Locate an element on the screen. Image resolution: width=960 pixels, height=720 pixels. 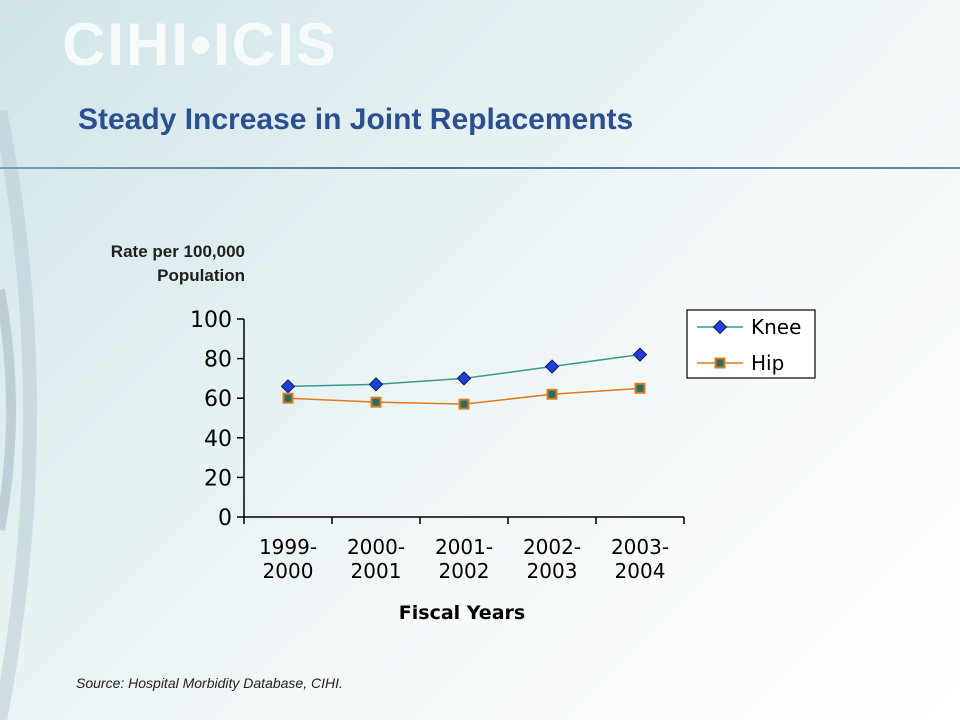
y-axis-label-line-1: Rate per 100,000 is located at coordinates (177, 251).